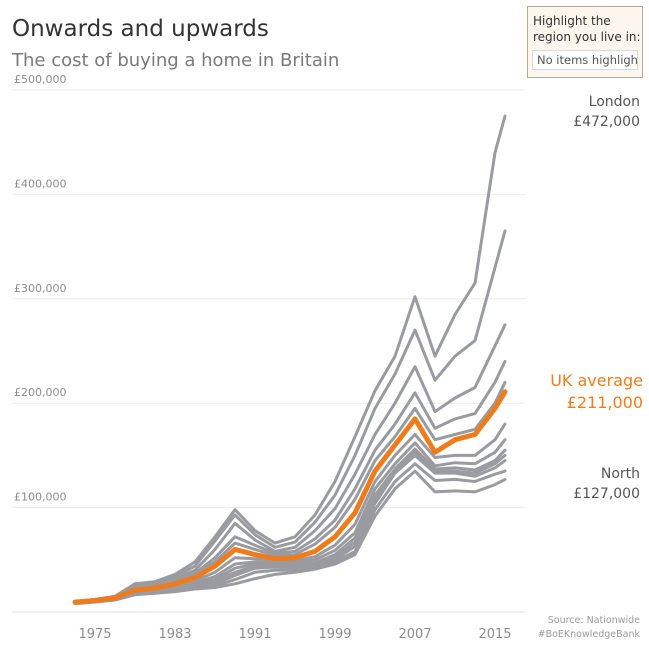  Describe the element at coordinates (588, 634) in the screenshot. I see `source-line-2: #BoEKnowledgeBank` at that location.